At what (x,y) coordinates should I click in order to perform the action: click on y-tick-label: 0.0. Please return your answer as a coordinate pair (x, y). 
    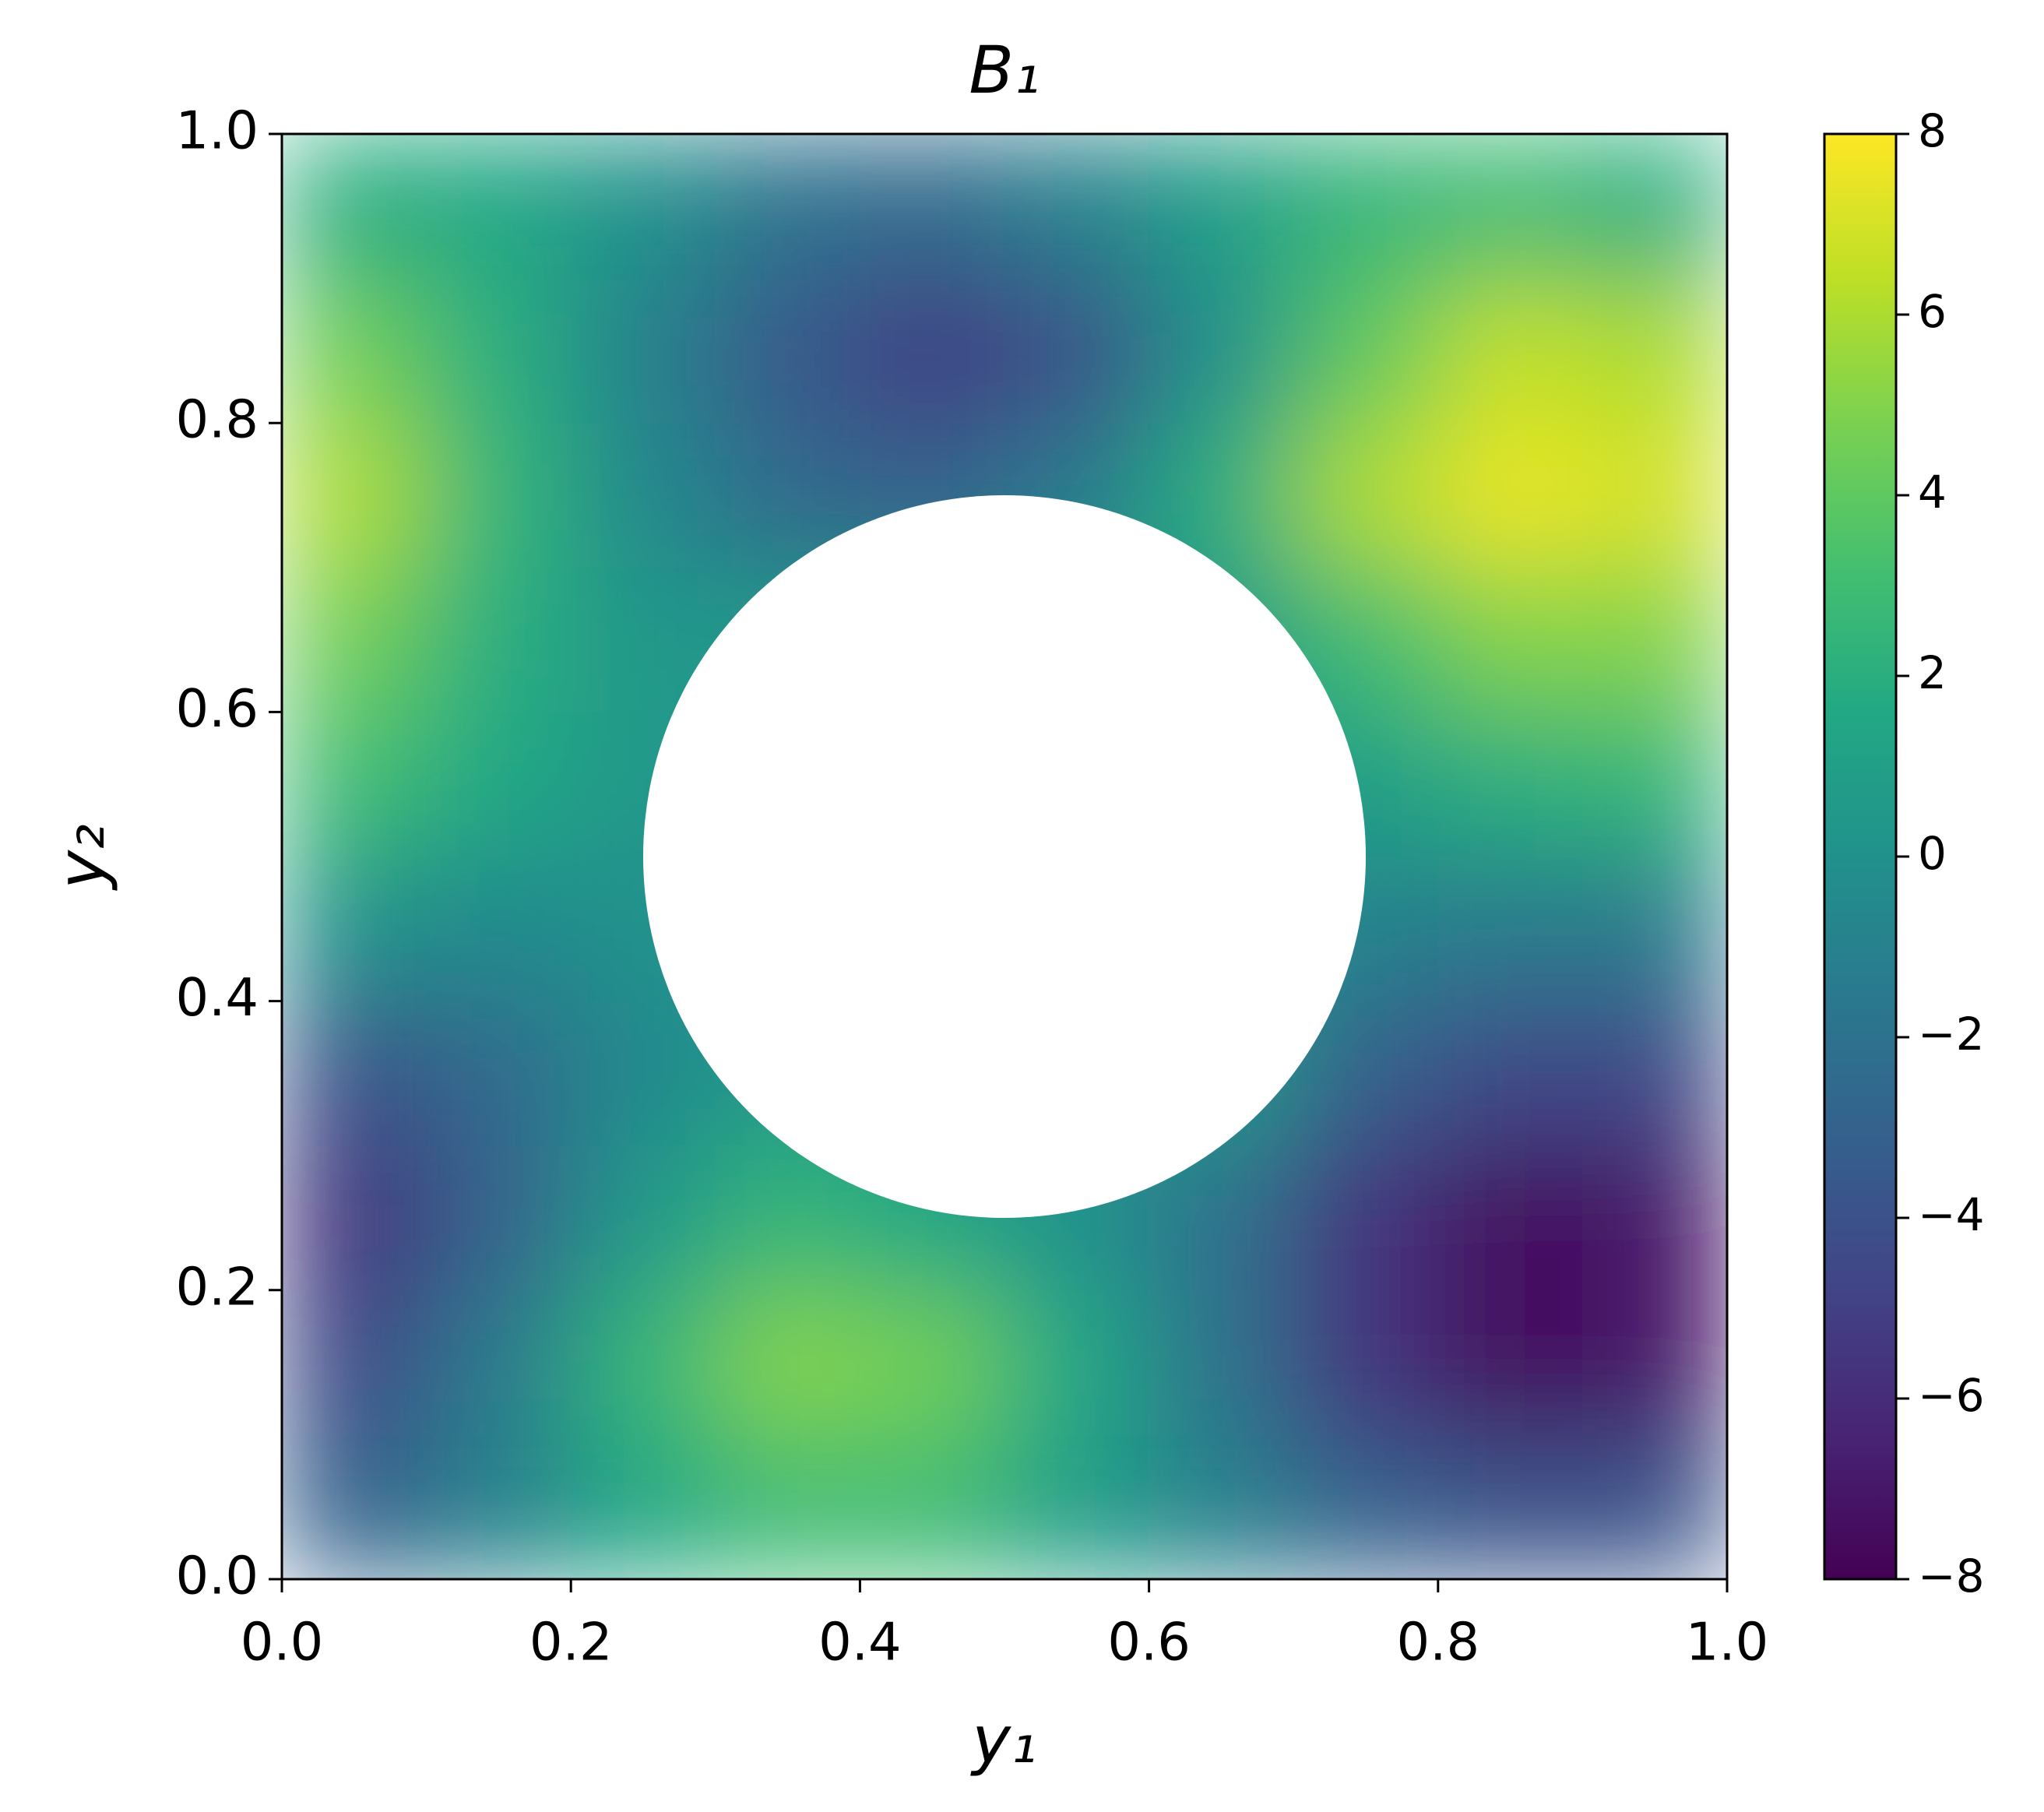
    Looking at the image, I should click on (217, 1576).